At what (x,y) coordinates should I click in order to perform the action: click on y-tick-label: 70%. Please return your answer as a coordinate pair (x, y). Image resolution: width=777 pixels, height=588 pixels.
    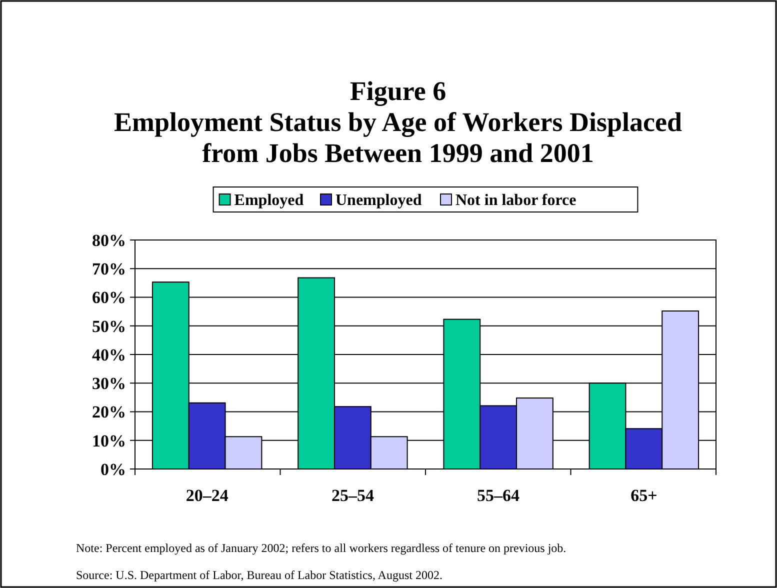
    Looking at the image, I should click on (109, 269).